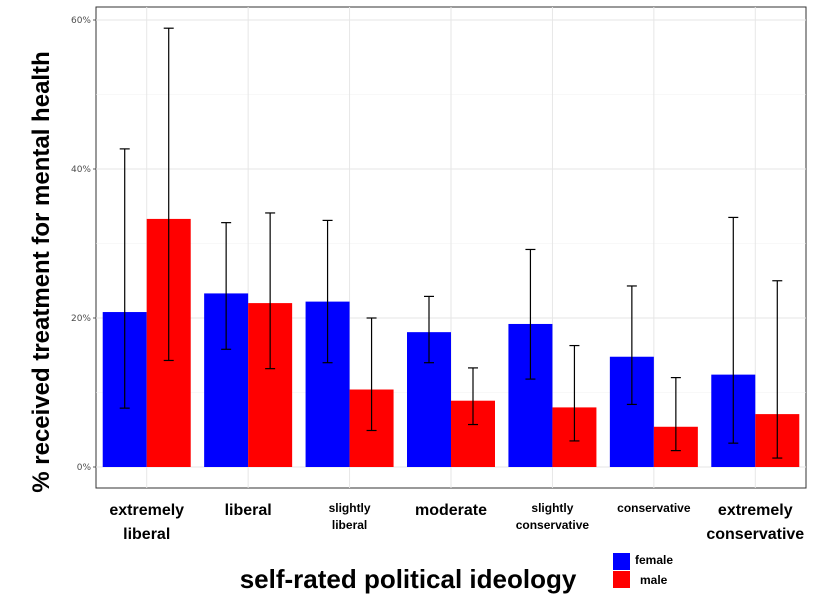 Image resolution: width=819 pixels, height=614 pixels. Describe the element at coordinates (350, 516) in the screenshot. I see `x-tick-label: slightly liberal` at that location.